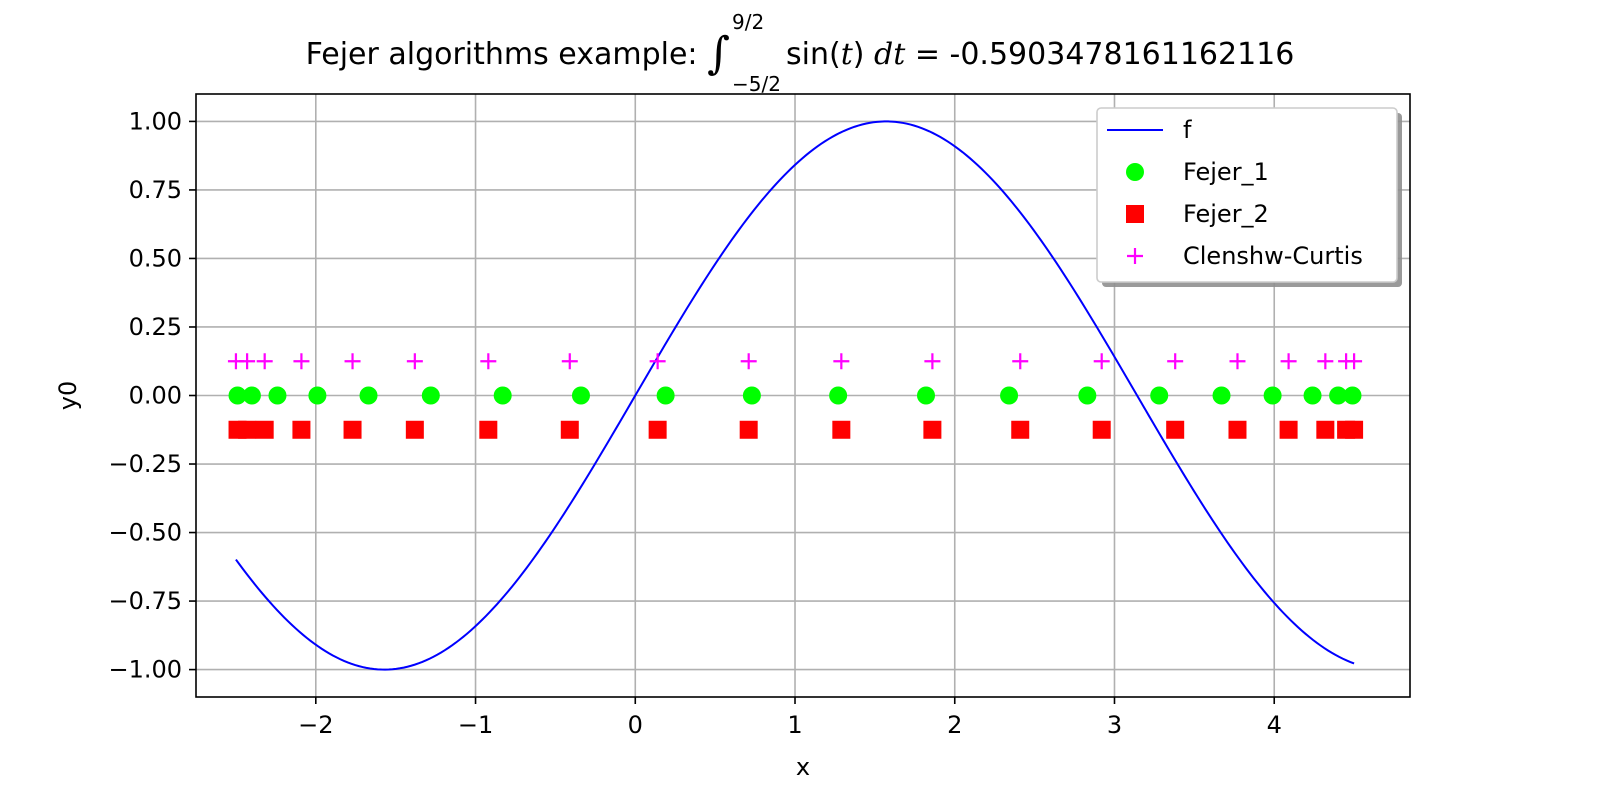 The image size is (1600, 800). I want to click on x-tick-label: 4, so click(1274, 725).